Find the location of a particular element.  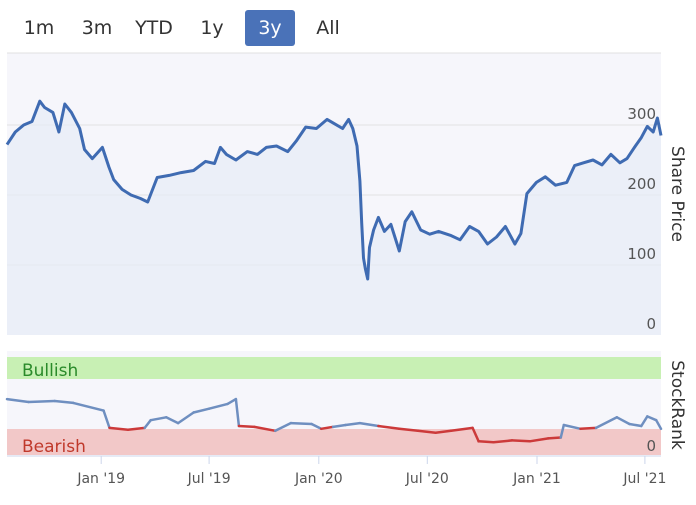

x-axis-label: Jul '21 is located at coordinates (644, 479).